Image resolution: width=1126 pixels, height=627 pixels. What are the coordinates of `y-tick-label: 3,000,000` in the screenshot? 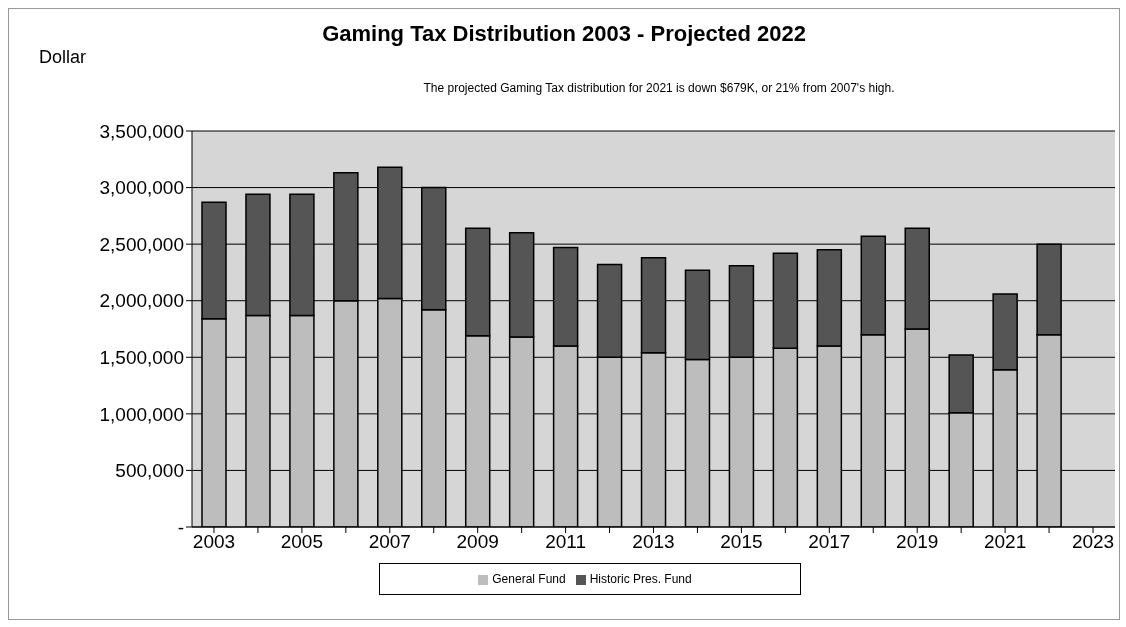 It's located at (141, 188).